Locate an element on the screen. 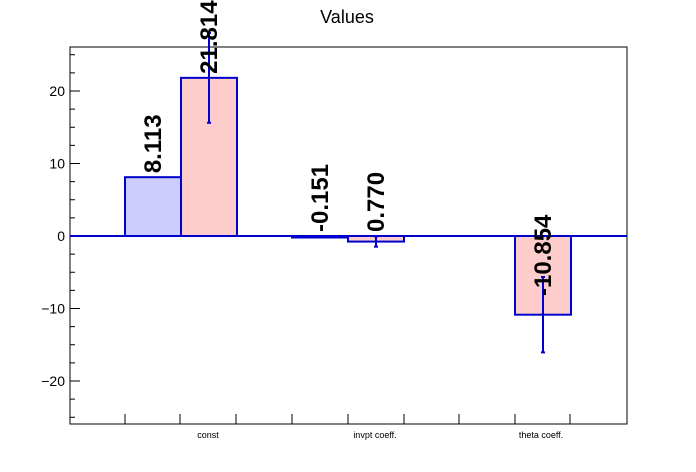 This screenshot has height=472, width=696. x-tick-label: invpt coeff. is located at coordinates (374, 435).